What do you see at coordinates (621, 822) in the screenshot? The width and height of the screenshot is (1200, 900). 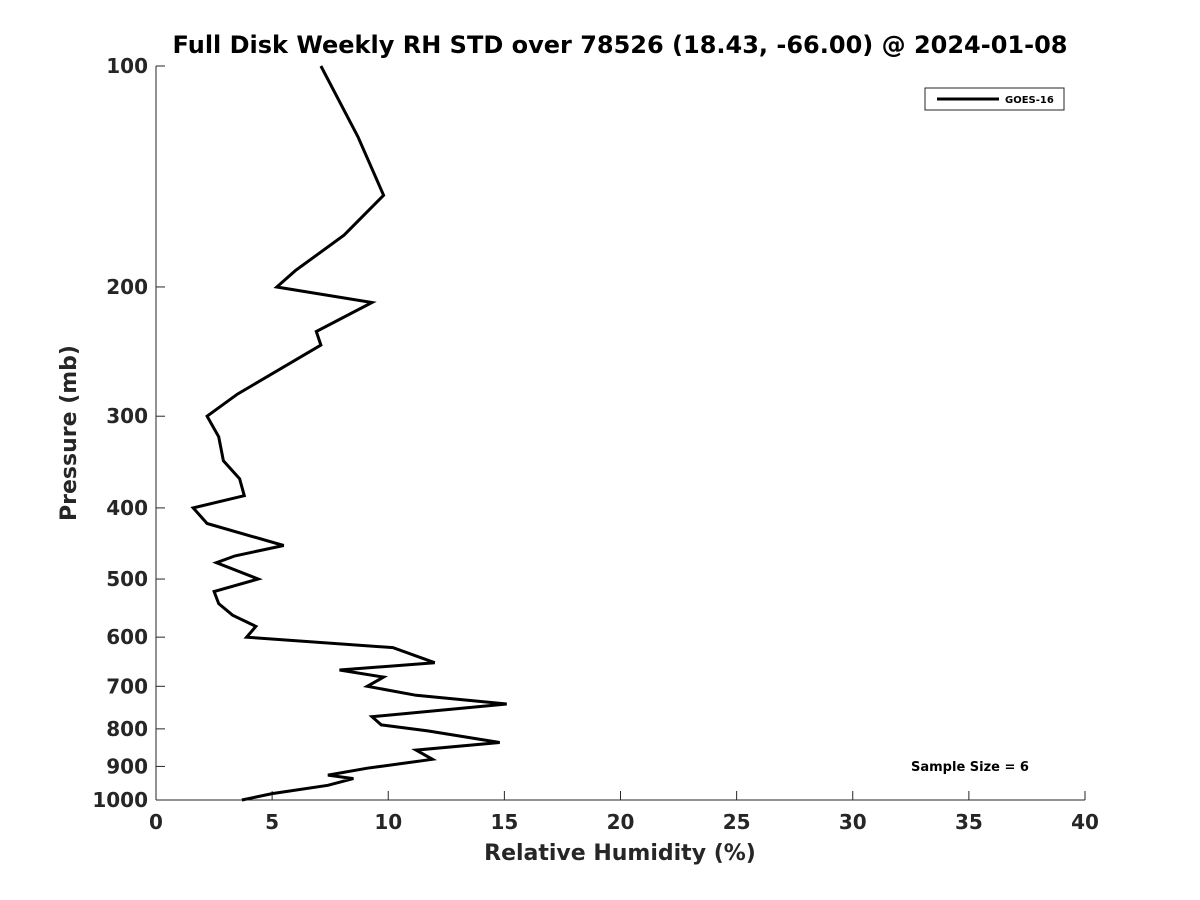 I see `x-tick-label: 20` at bounding box center [621, 822].